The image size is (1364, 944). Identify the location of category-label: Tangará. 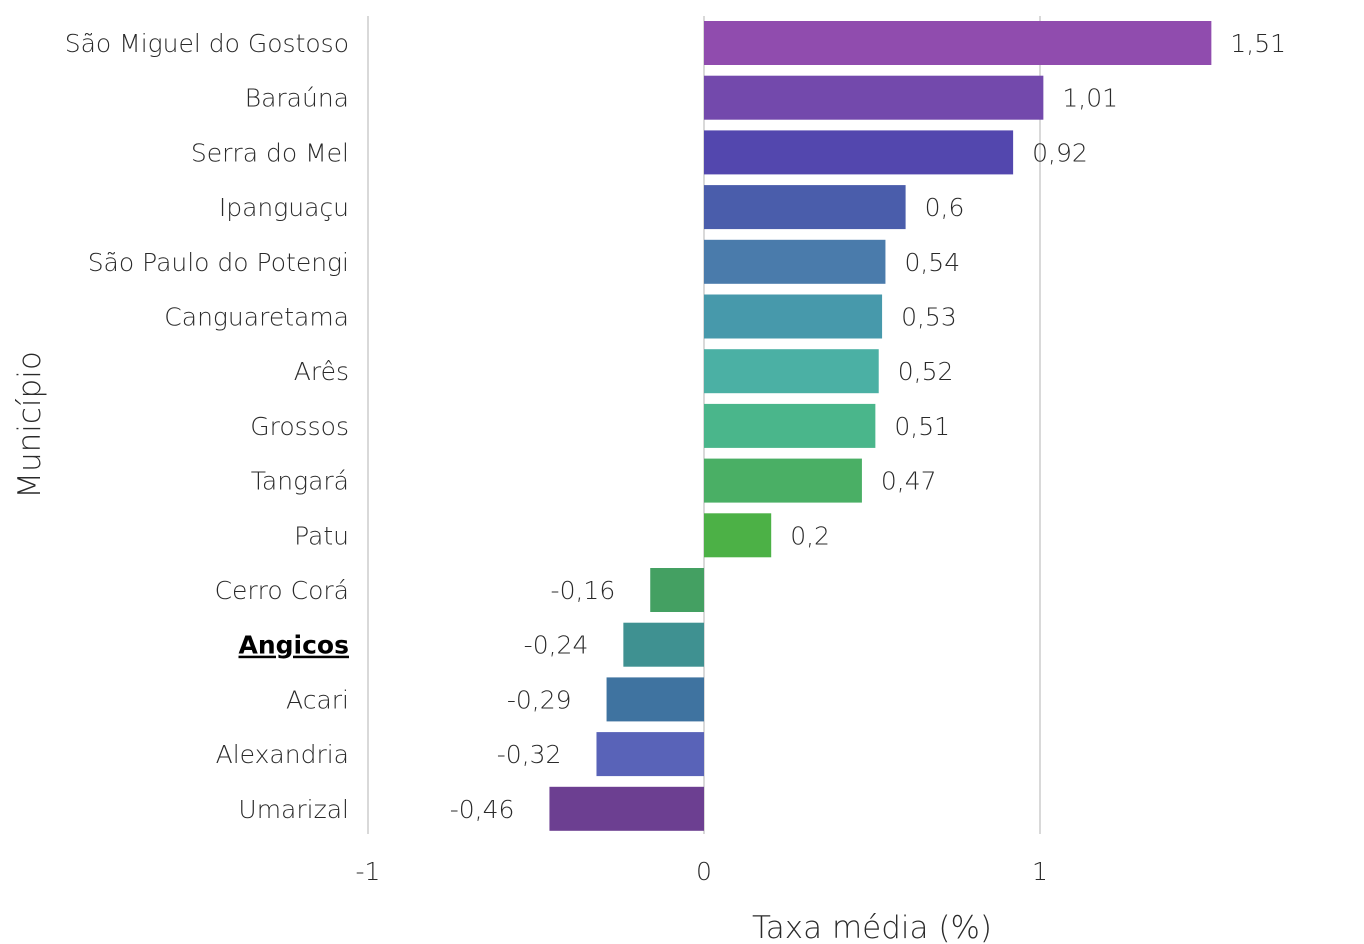
(300, 481).